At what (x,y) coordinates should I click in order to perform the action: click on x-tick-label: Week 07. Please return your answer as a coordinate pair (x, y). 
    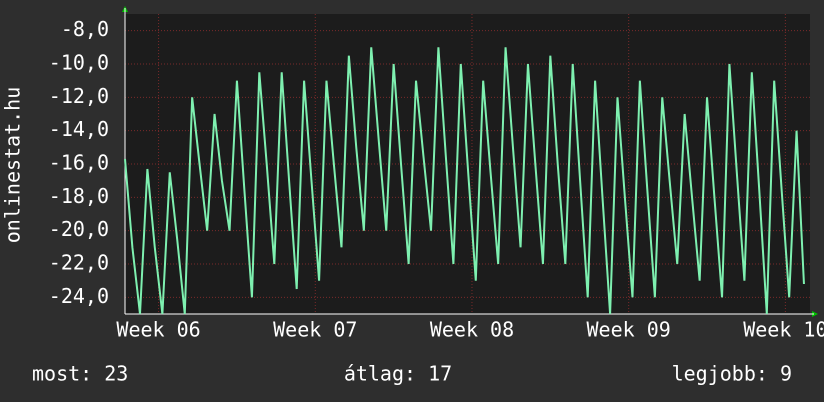
    Looking at the image, I should click on (315, 330).